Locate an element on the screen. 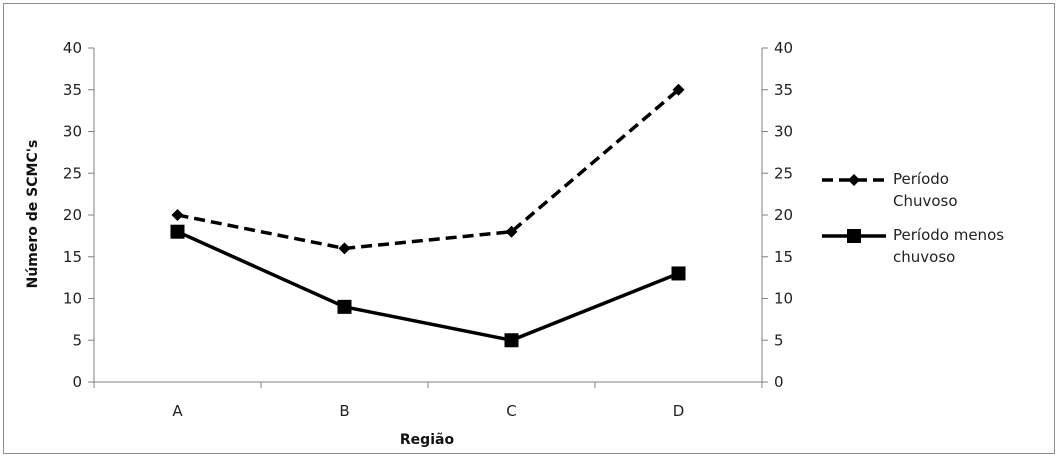 This screenshot has height=457, width=1059. y-axis-left: 0 5 10 15 20 25 30 35 40 is located at coordinates (79, 215).